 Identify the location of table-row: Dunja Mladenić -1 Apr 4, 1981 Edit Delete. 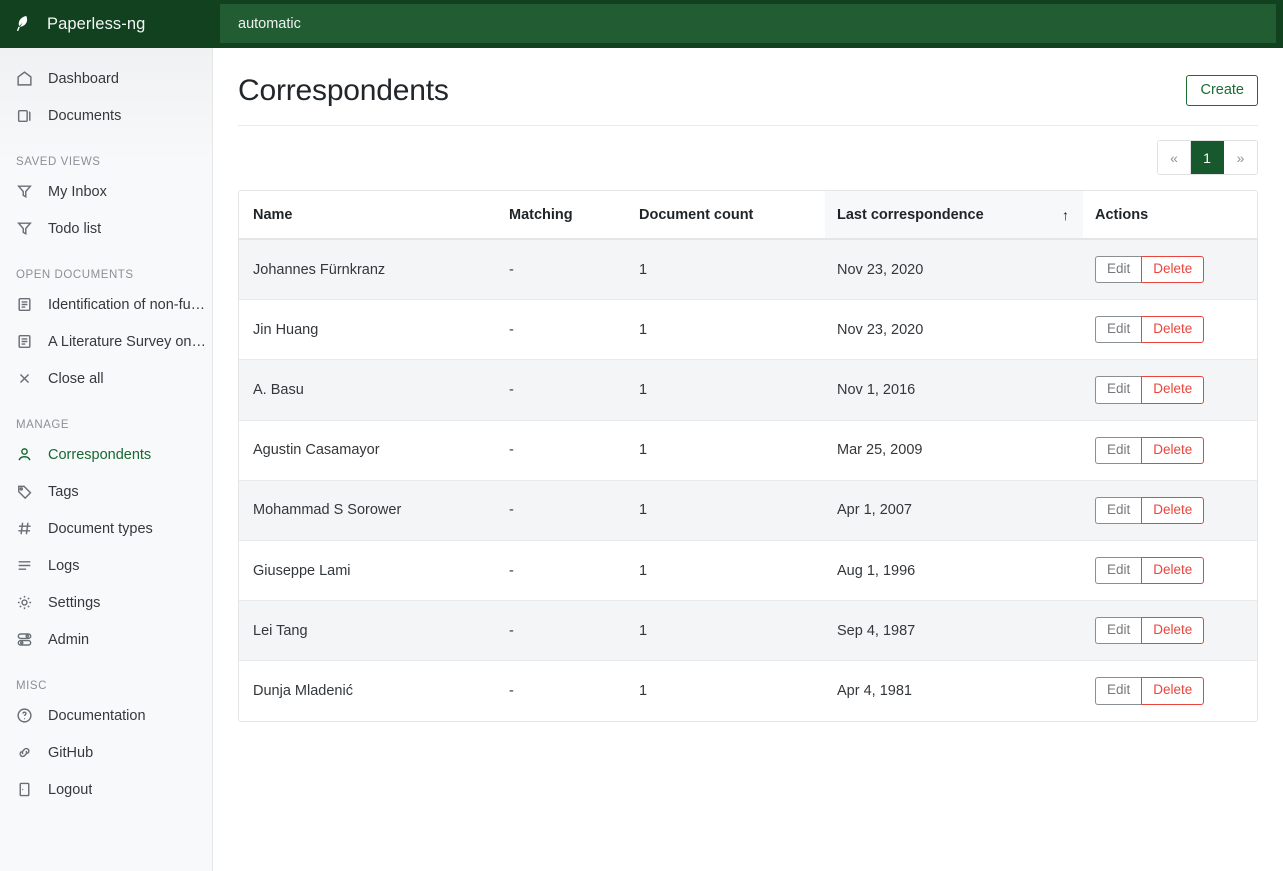
(748, 690).